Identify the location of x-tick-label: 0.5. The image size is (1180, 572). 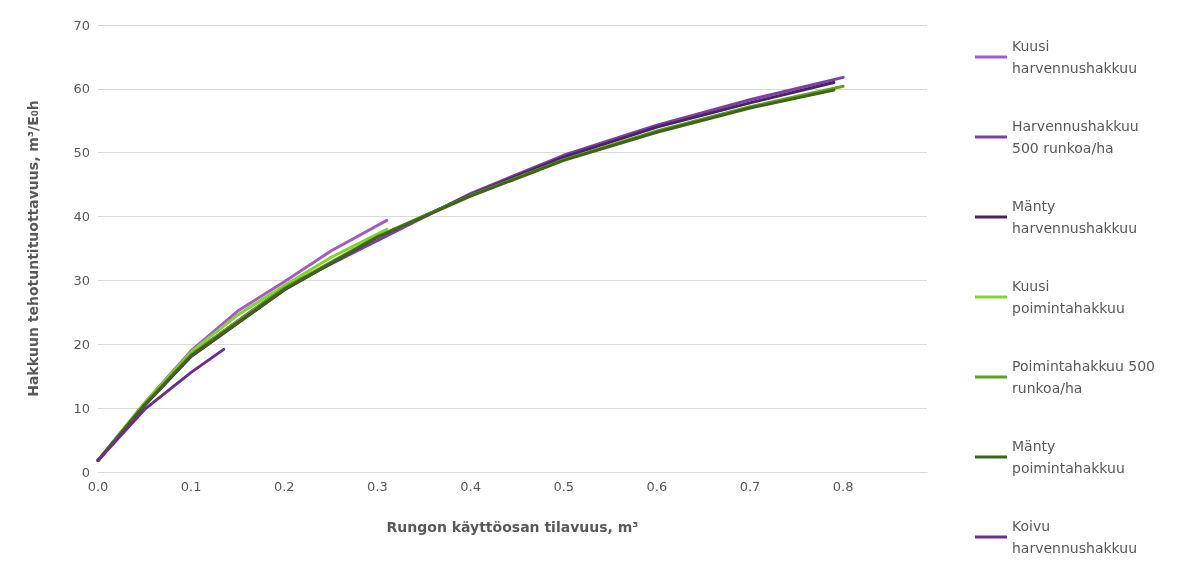
(564, 486).